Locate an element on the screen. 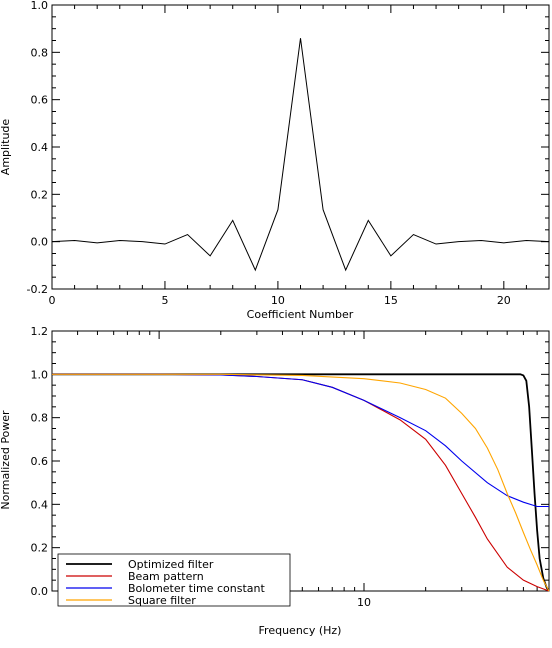 The width and height of the screenshot is (552, 648). amplitude-x-axis-label: Coefficient Number is located at coordinates (300, 314).